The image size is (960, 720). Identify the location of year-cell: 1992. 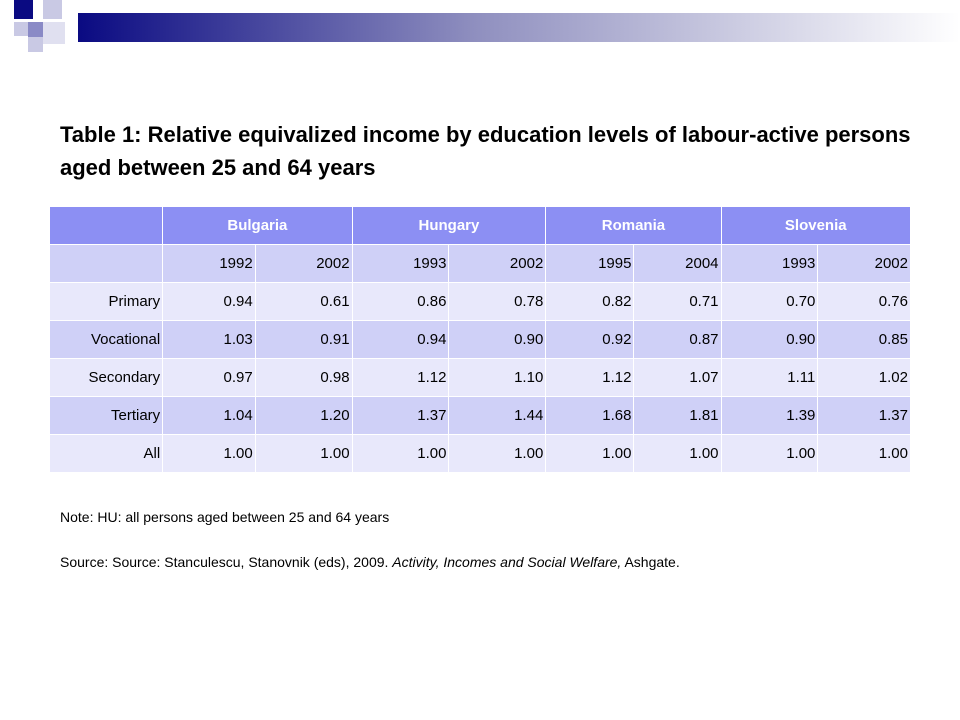
(209, 263).